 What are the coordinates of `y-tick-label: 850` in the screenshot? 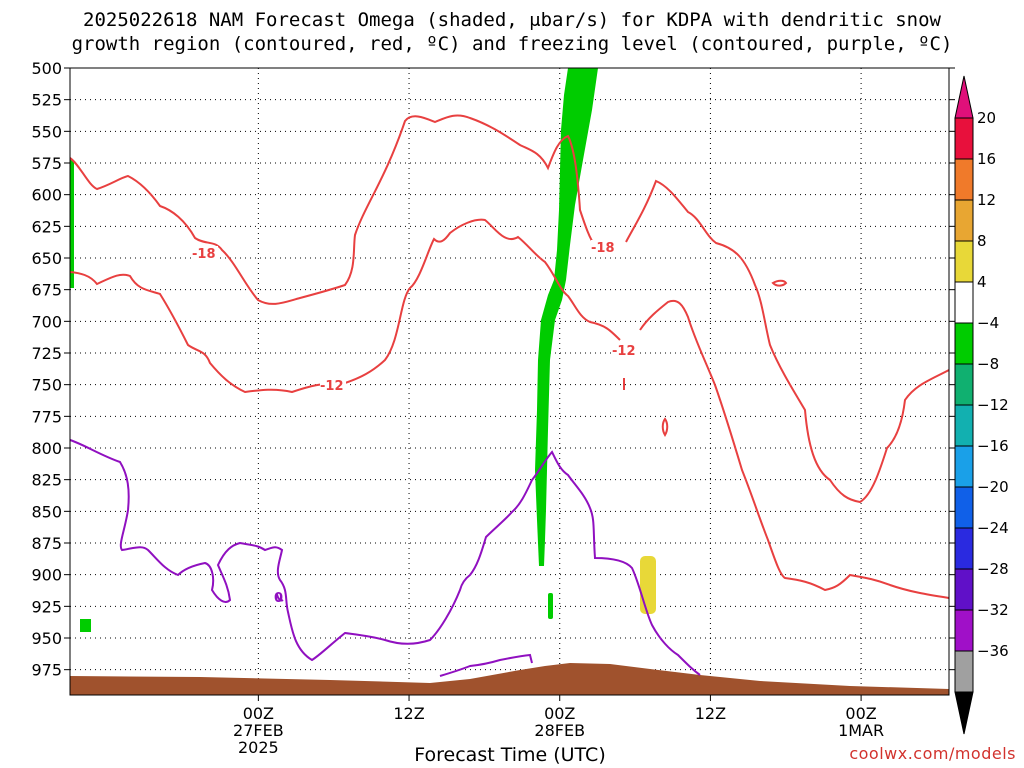 It's located at (46, 511).